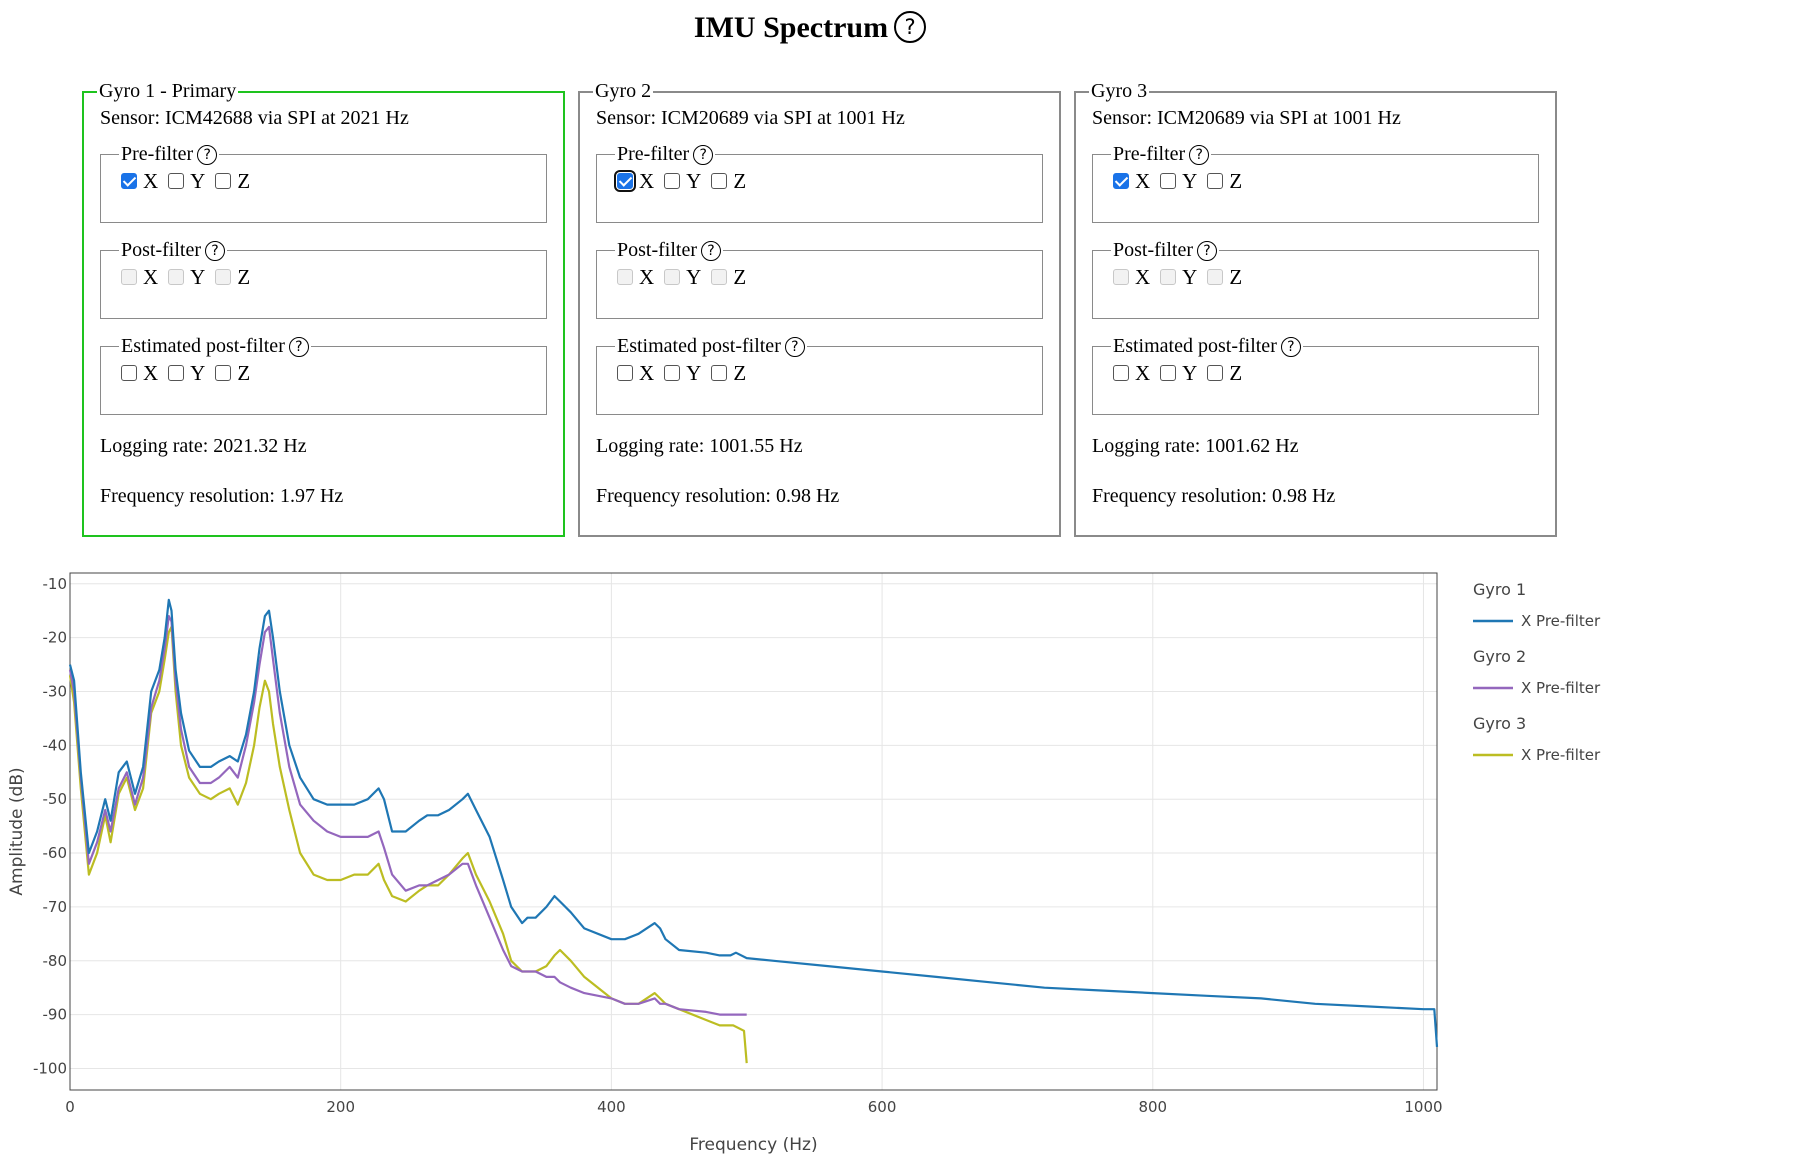 This screenshot has width=1793, height=1155. What do you see at coordinates (699, 446) in the screenshot?
I see `logging-rate: Logging rate: 1001.55 Hz` at bounding box center [699, 446].